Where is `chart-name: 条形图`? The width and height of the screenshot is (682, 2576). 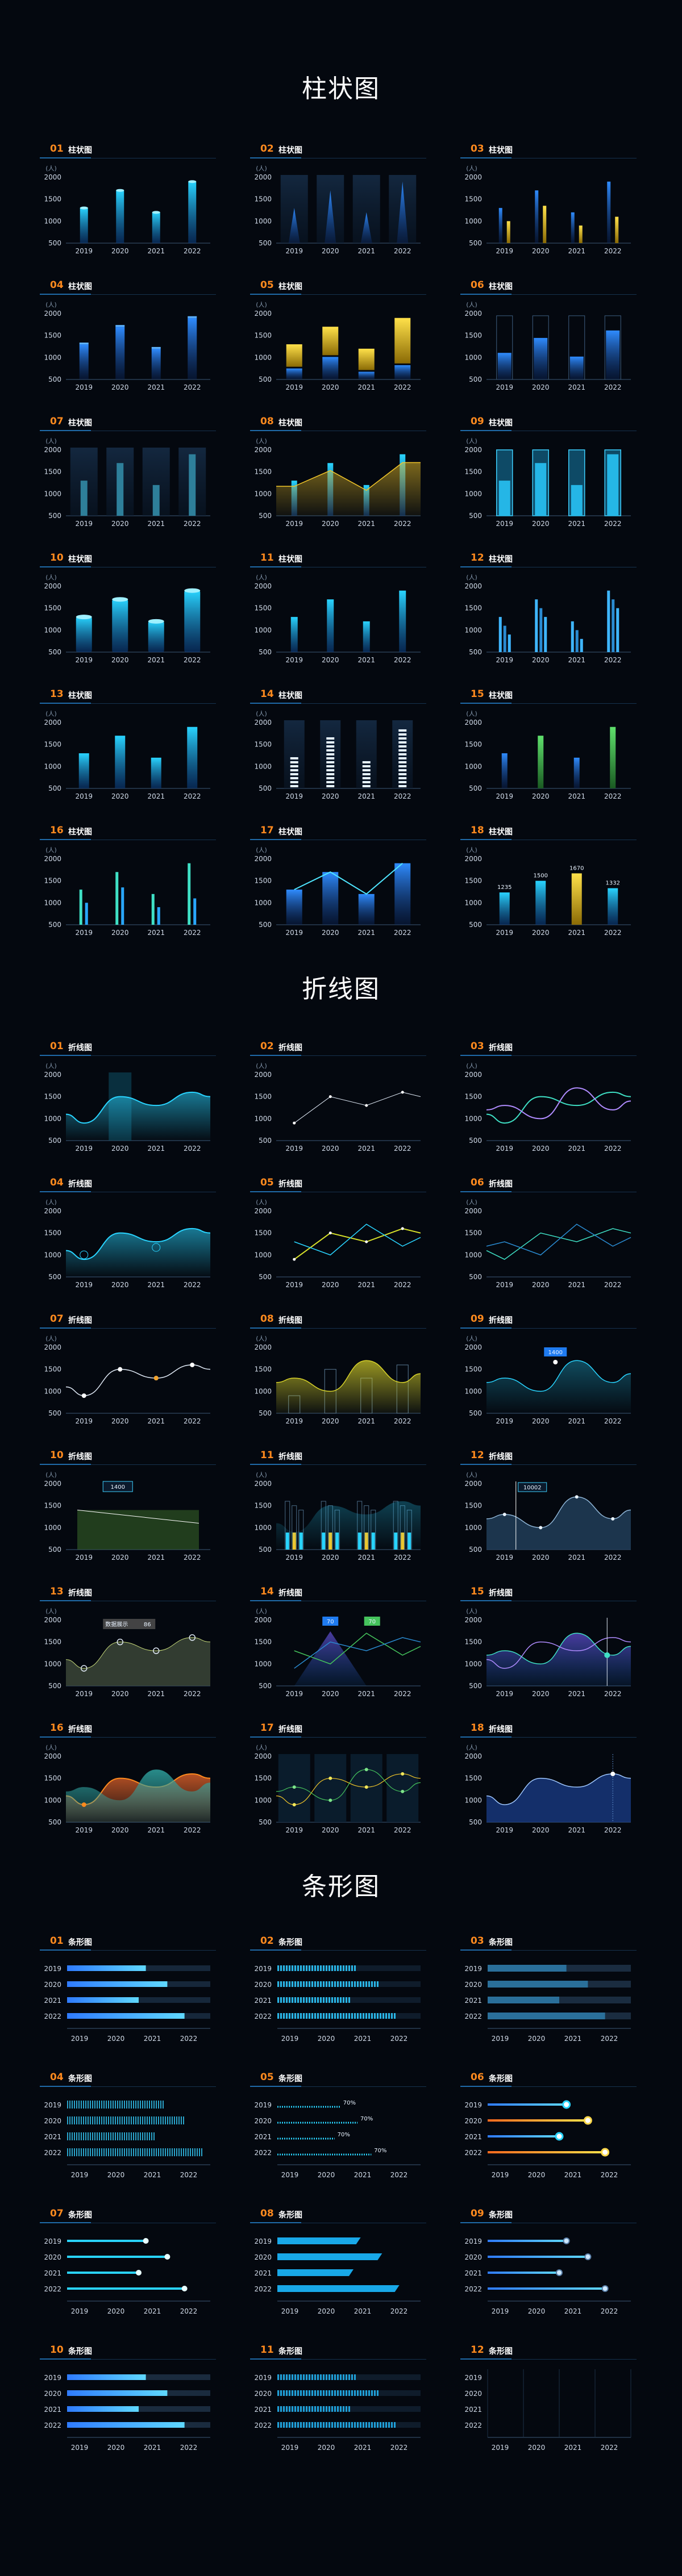
chart-name: 条形图 is located at coordinates (501, 1942).